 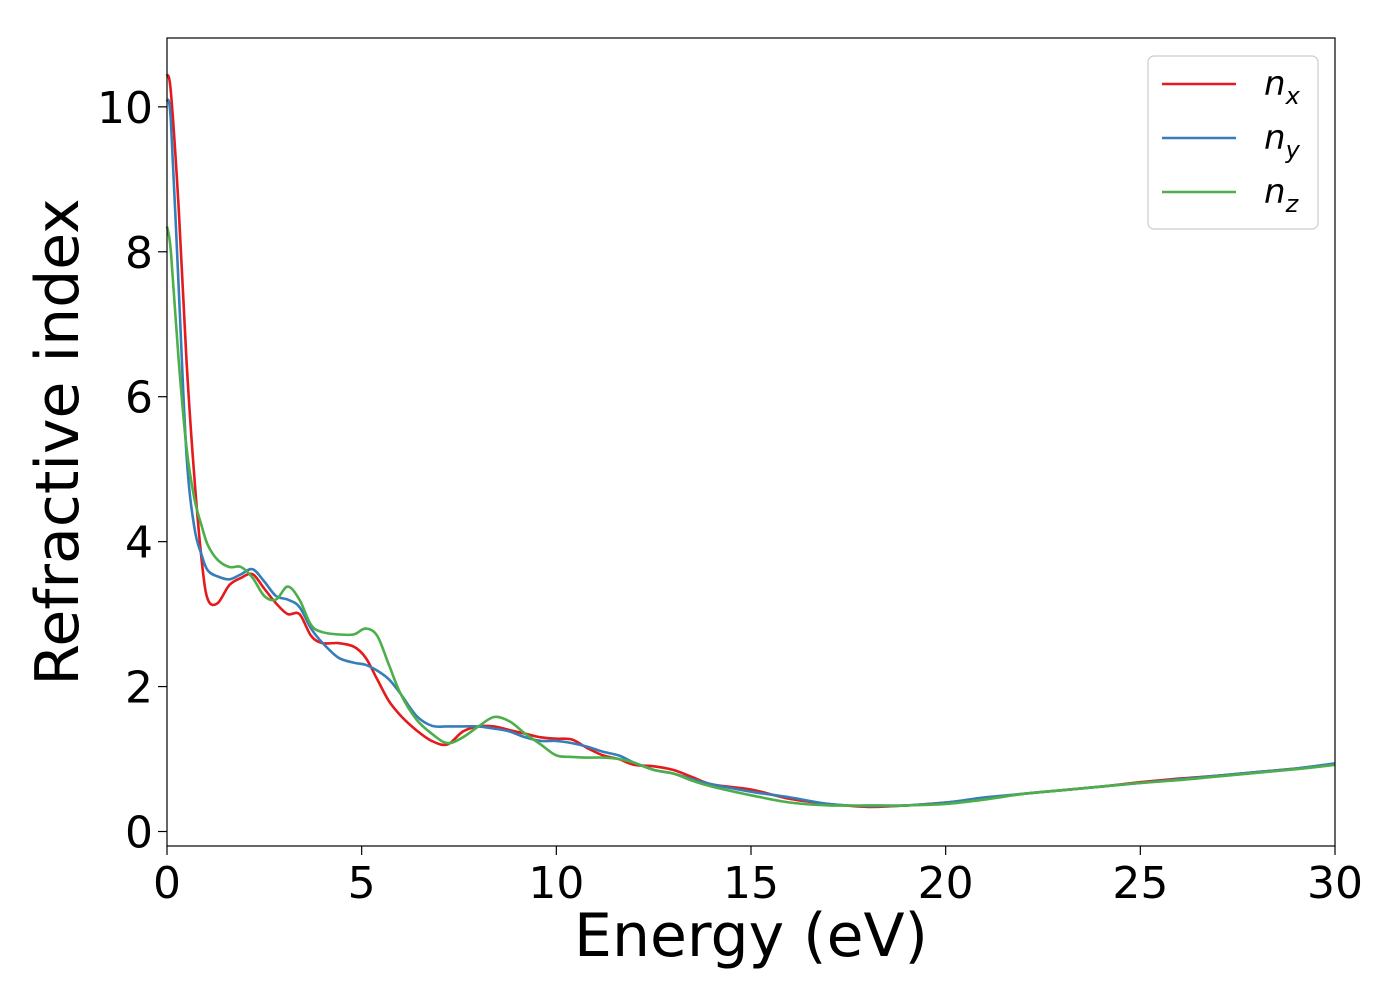 What do you see at coordinates (751, 883) in the screenshot?
I see `x-tick-label: 15` at bounding box center [751, 883].